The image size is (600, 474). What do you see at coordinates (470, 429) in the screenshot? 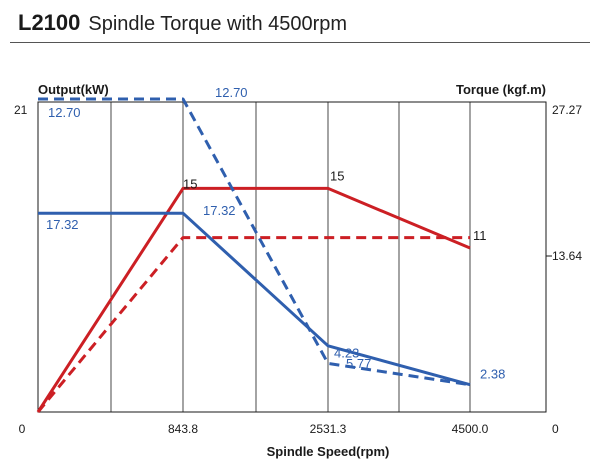
I see `x-tick-label: 4500.0` at bounding box center [470, 429].